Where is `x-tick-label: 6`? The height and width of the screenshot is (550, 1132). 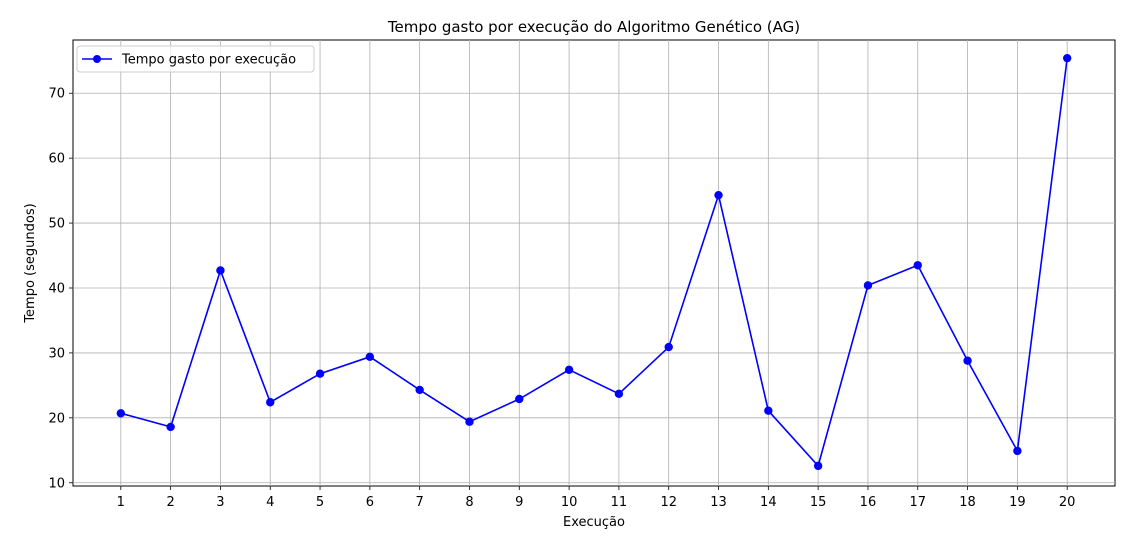 x-tick-label: 6 is located at coordinates (370, 502).